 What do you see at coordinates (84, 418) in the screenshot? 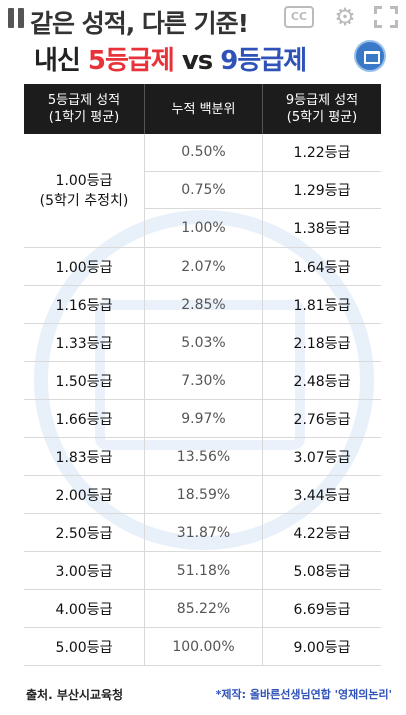
I see `grade5-cell: 1.66등급` at bounding box center [84, 418].